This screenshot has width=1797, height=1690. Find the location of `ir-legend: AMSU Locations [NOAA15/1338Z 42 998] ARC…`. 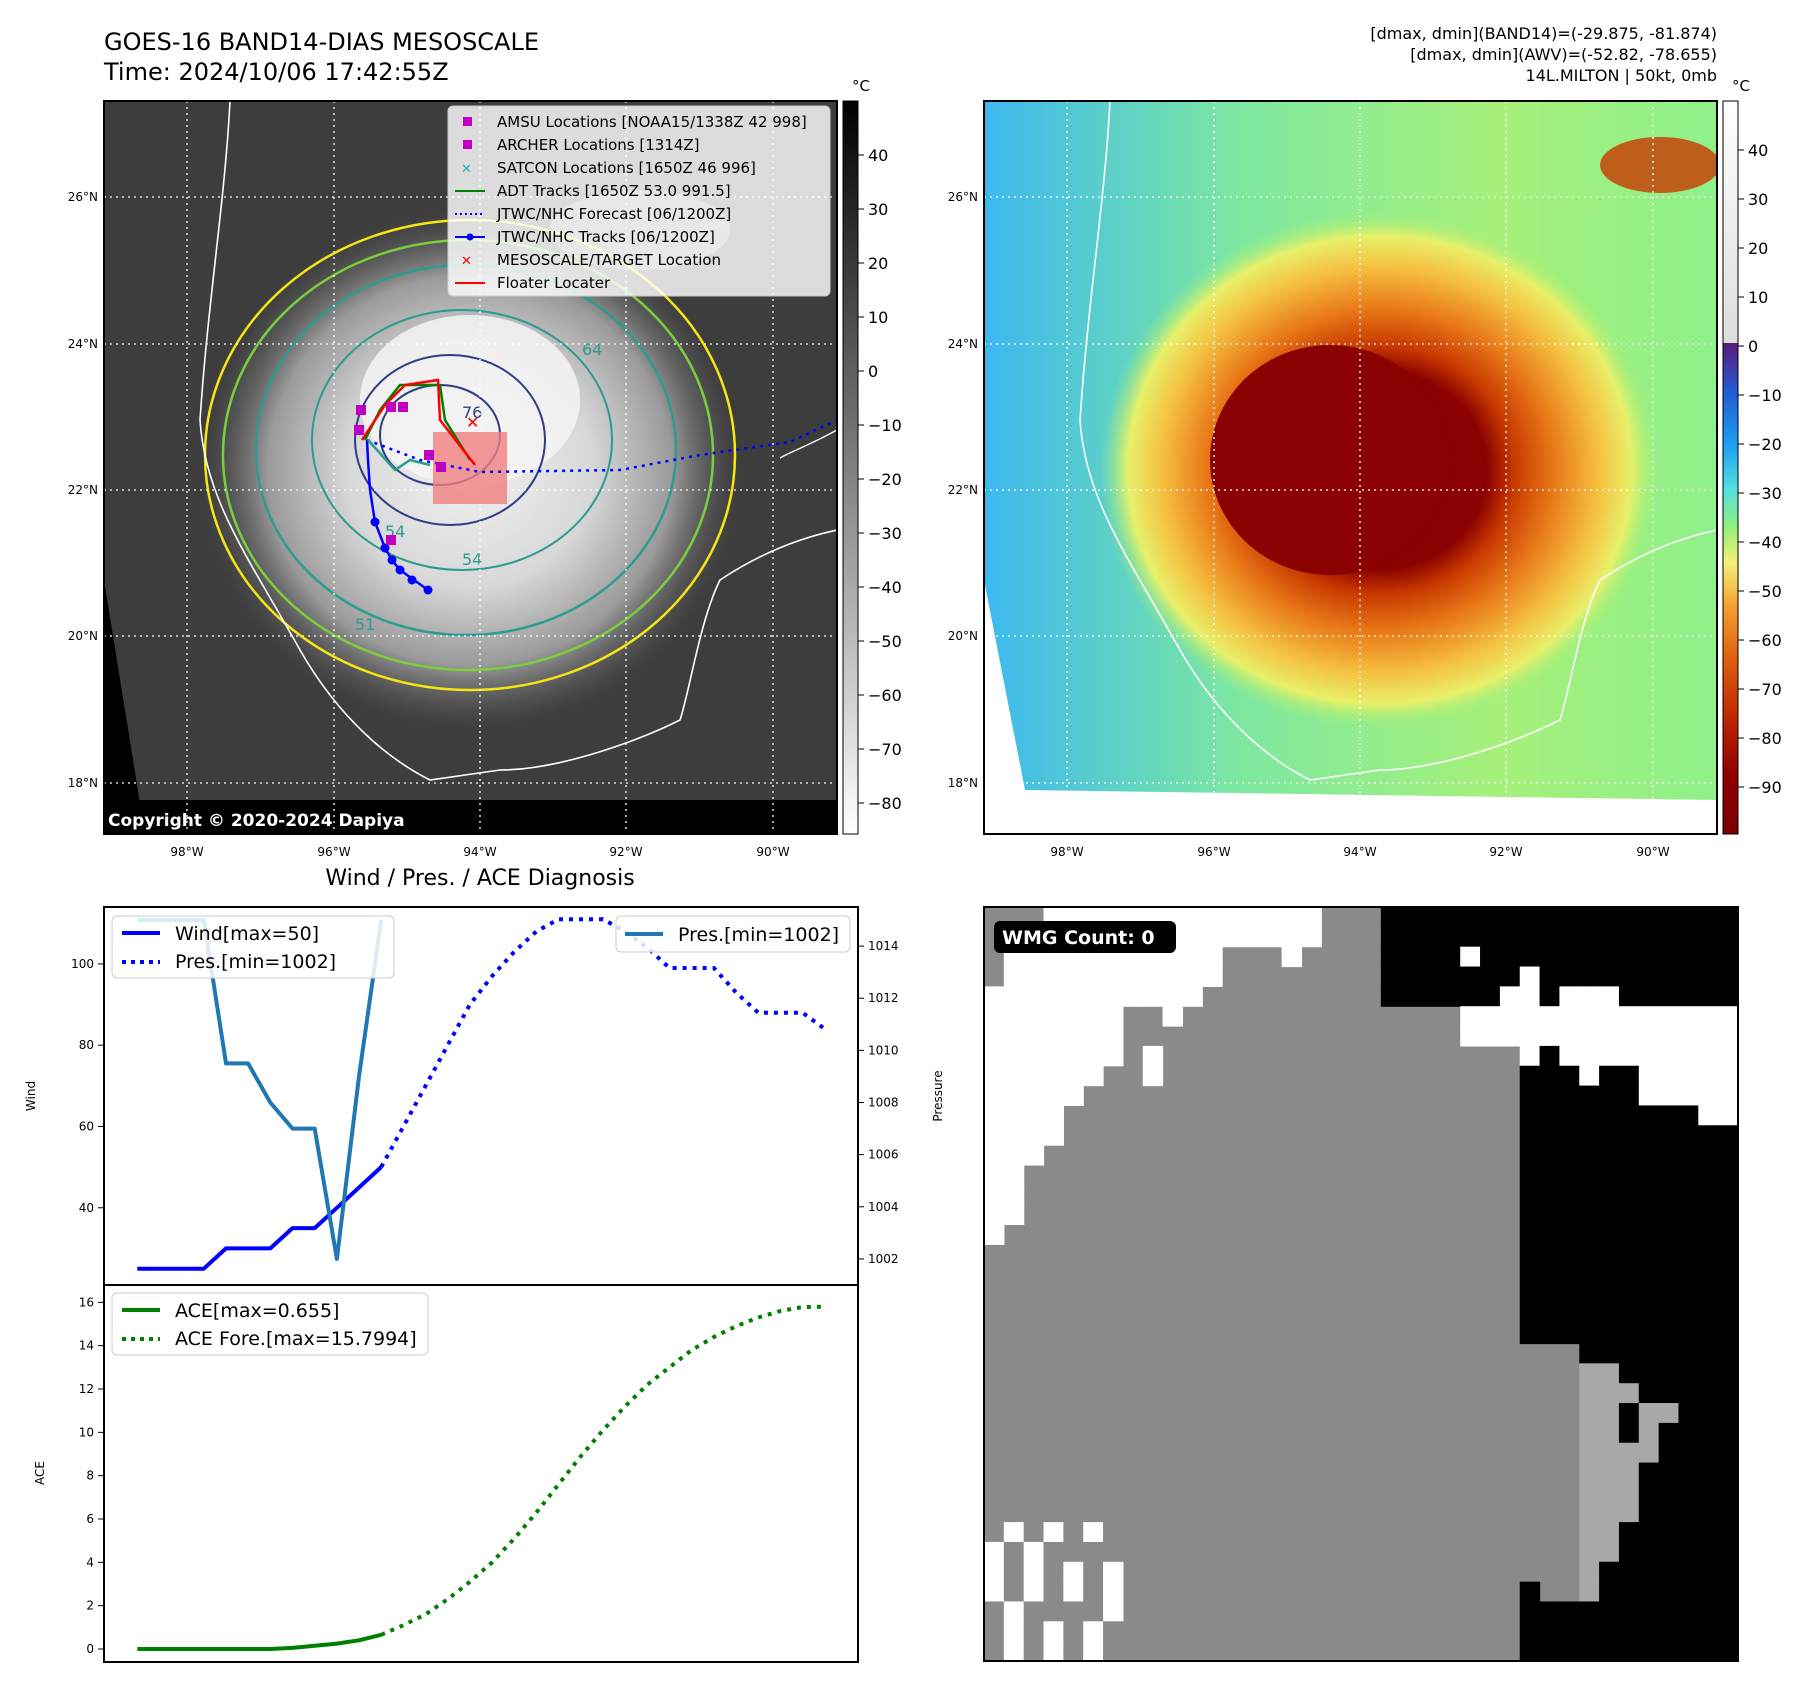

ir-legend: AMSU Locations [NOAA15/1338Z 42 998] ARC… is located at coordinates (639, 201).